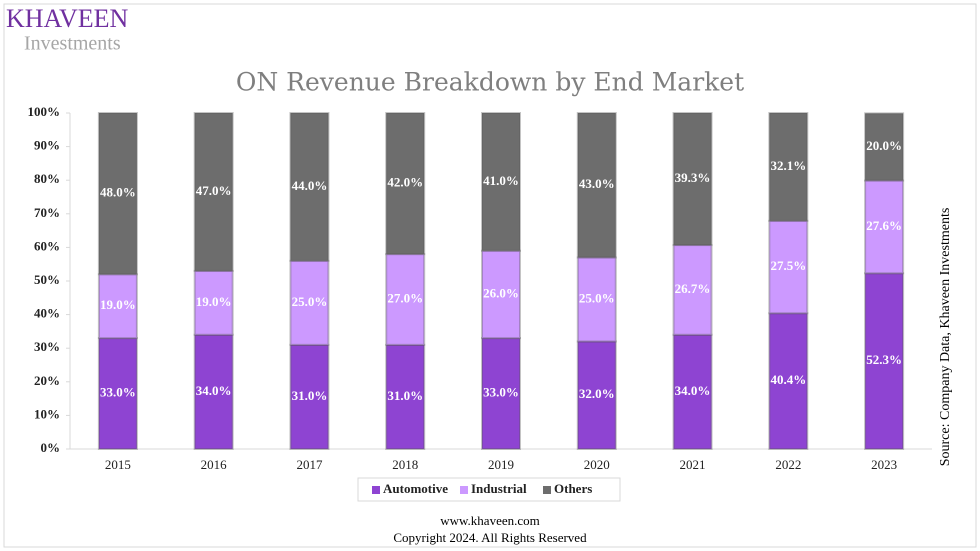  Describe the element at coordinates (490, 537) in the screenshot. I see `footer-copyright: Copyright 2024. All Rights Reserved` at that location.